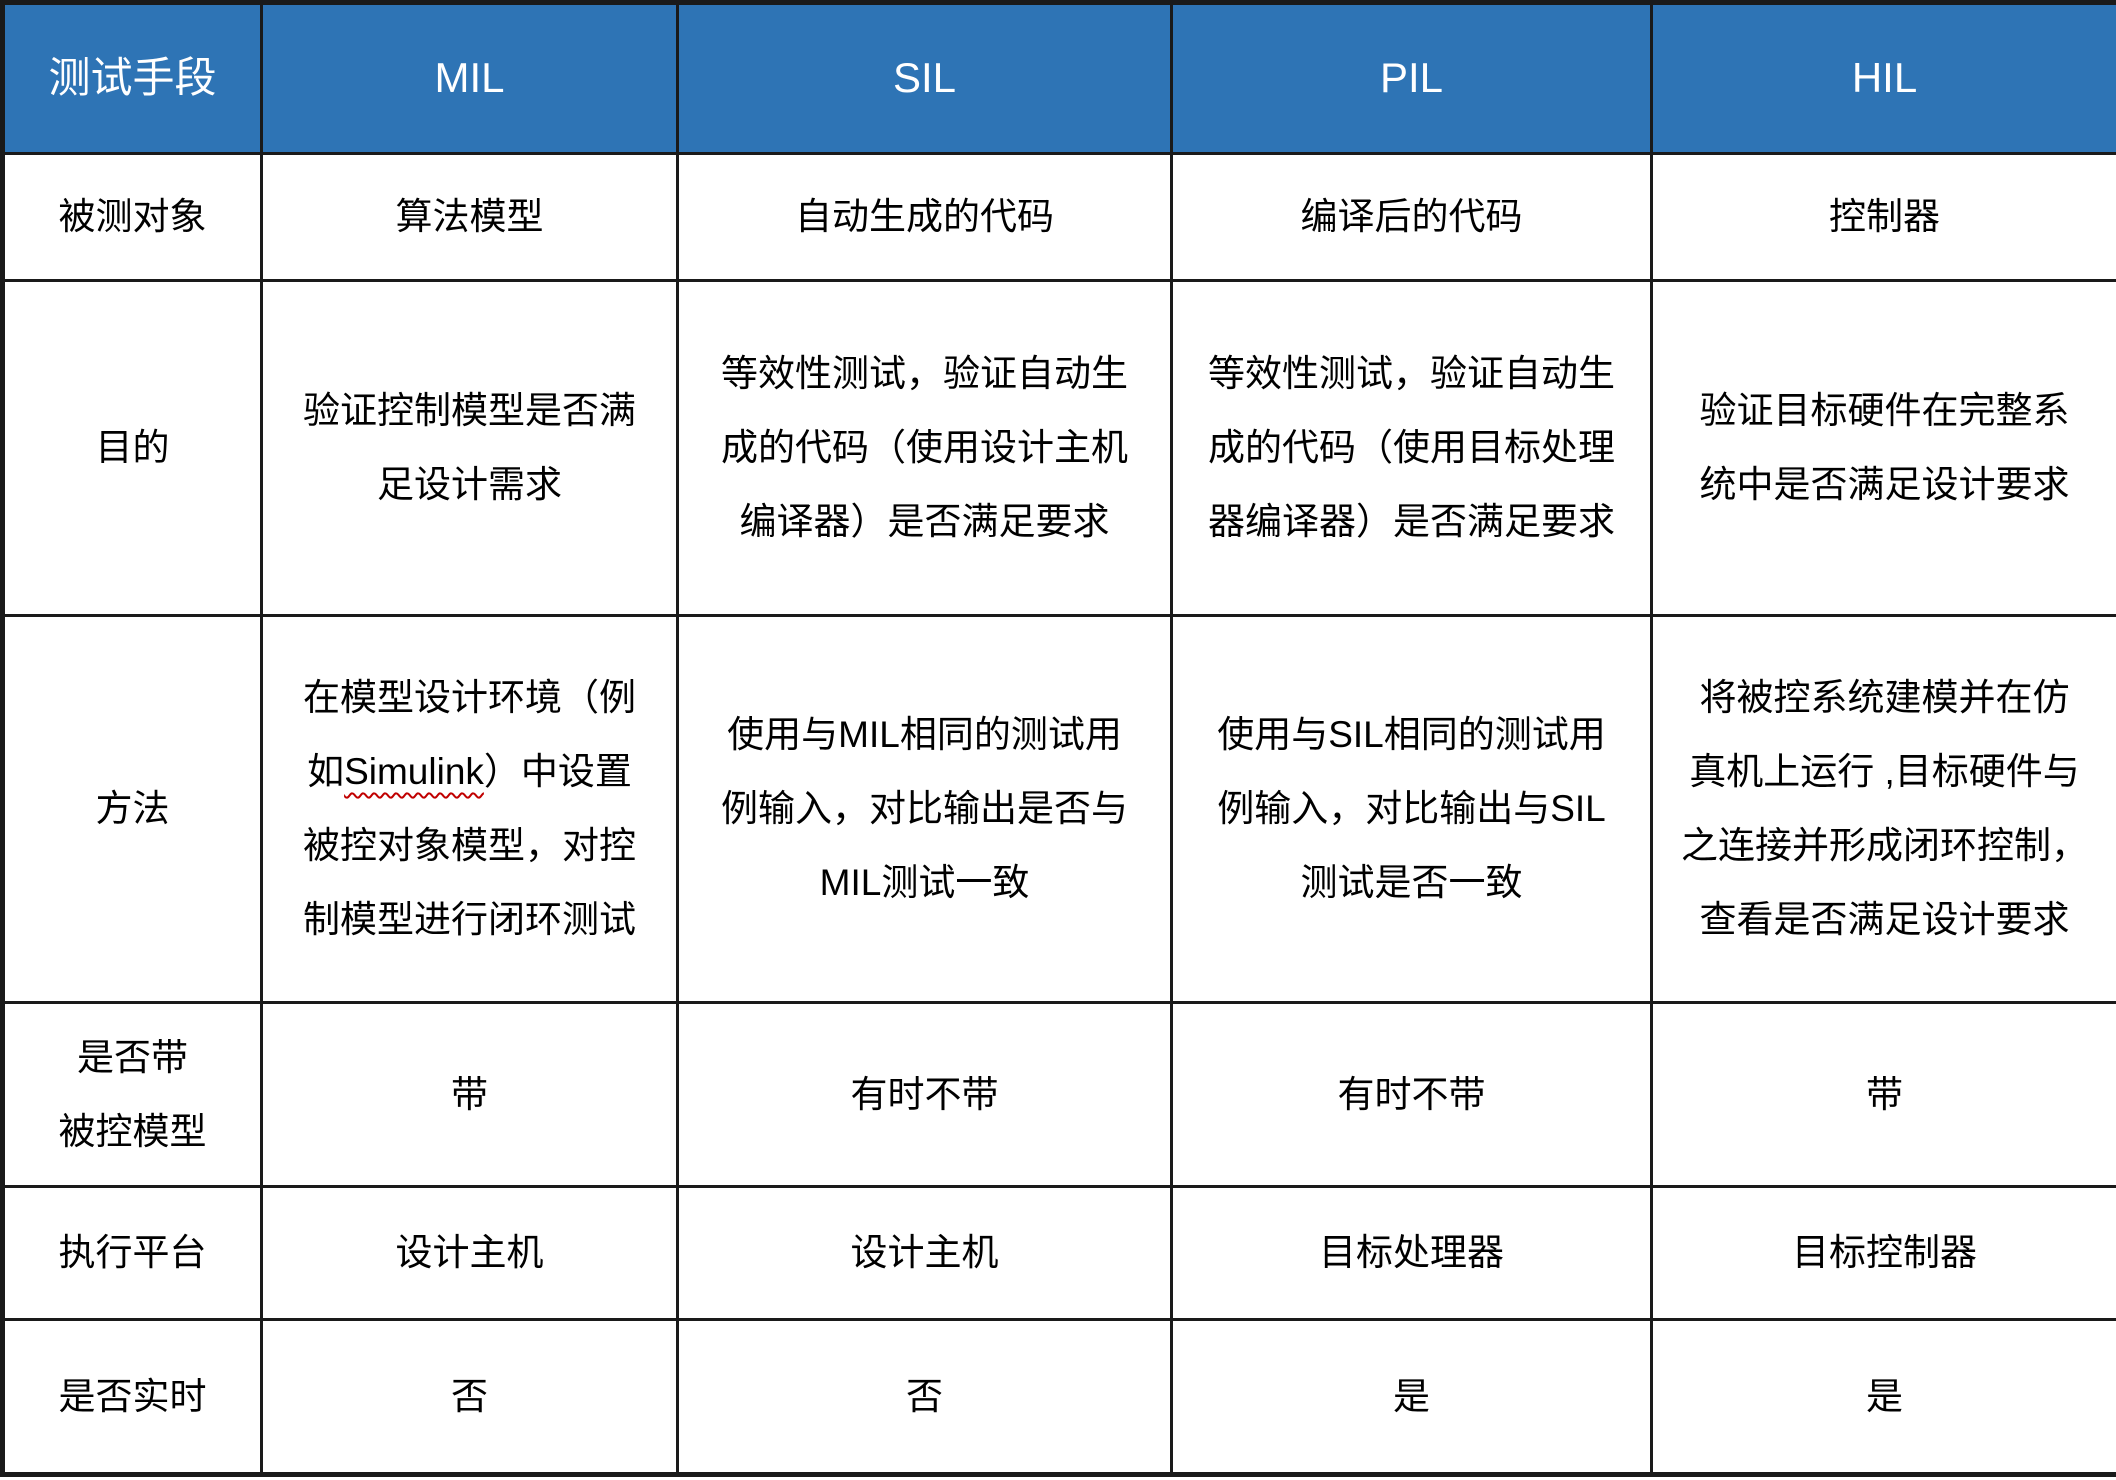 This screenshot has width=2116, height=1480. I want to click on cell-realtime-hil: 是, so click(1883, 1397).